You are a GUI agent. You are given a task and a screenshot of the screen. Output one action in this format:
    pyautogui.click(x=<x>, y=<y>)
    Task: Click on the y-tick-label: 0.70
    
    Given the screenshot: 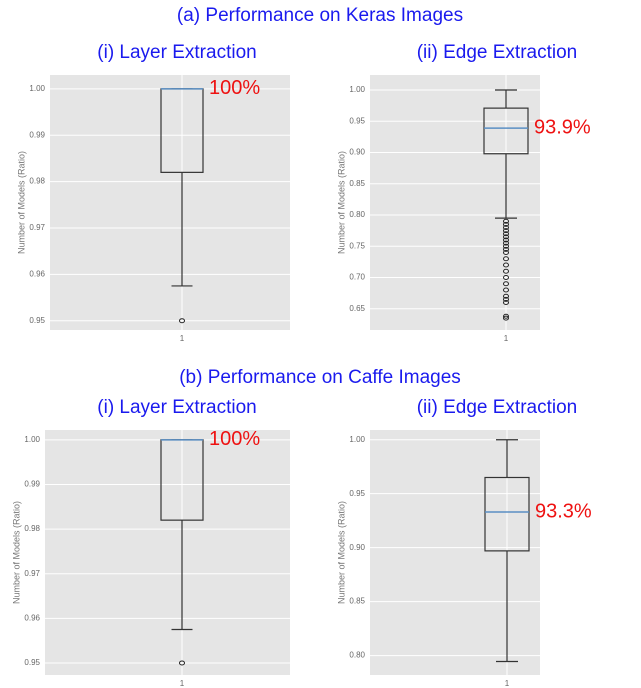 What is the action you would take?
    pyautogui.click(x=357, y=277)
    